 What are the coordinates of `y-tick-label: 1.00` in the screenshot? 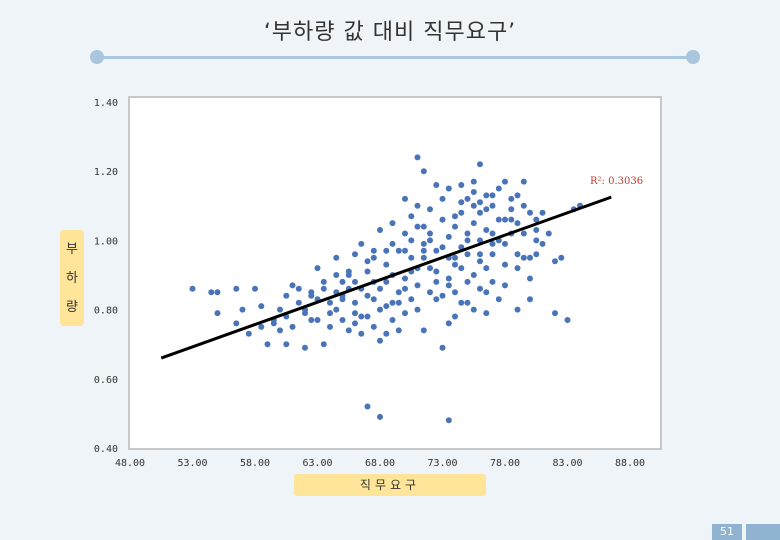 It's located at (106, 241).